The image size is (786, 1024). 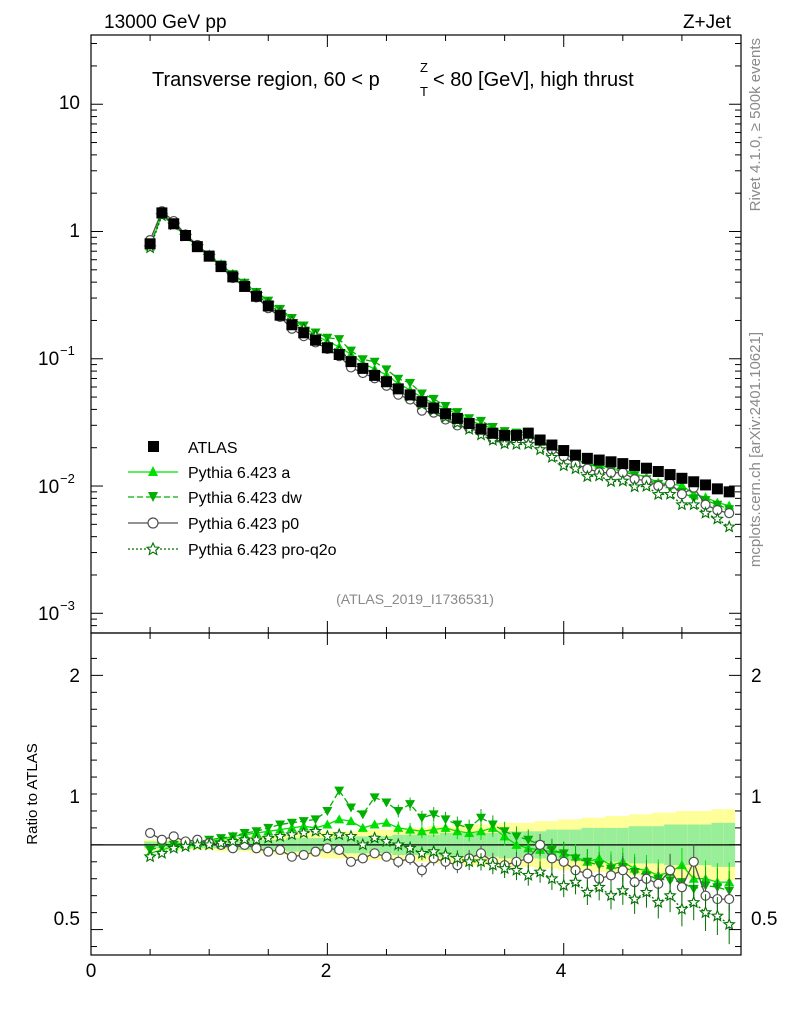 I want to click on svg-text: Pythia 6.423 a, so click(x=239, y=473).